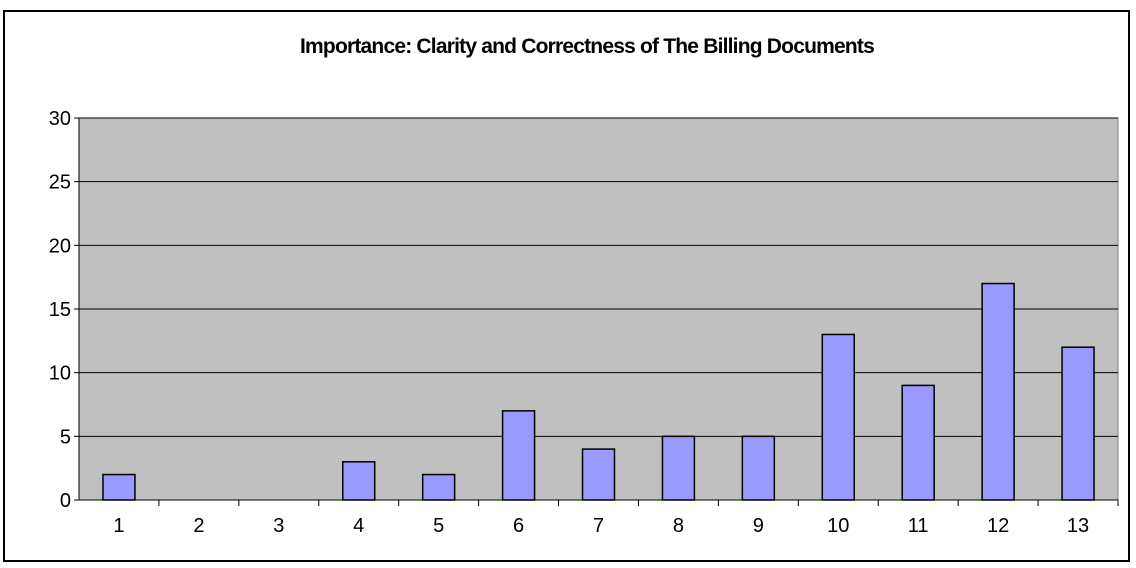 This screenshot has width=1136, height=568. Describe the element at coordinates (60, 183) in the screenshot. I see `y-tick-label: 25` at that location.